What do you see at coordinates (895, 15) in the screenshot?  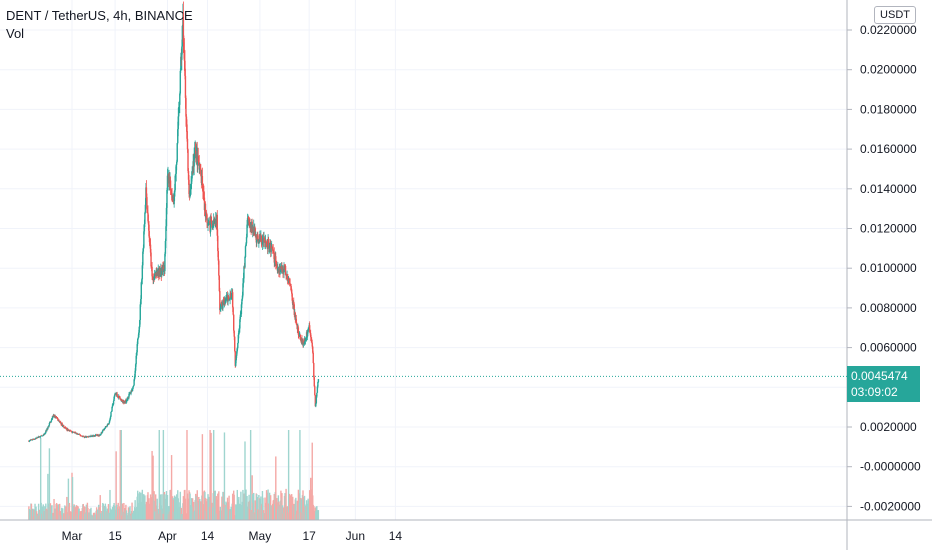 I see `currency-button: USDT` at bounding box center [895, 15].